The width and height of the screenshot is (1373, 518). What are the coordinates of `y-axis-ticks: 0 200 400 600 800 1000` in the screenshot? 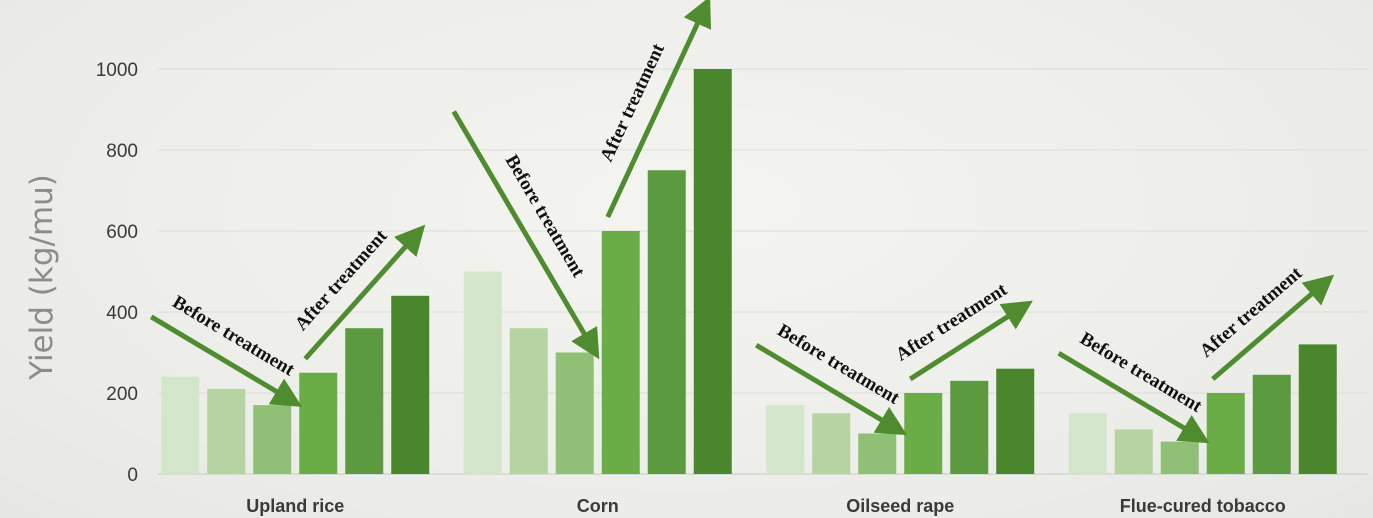 It's located at (117, 273).